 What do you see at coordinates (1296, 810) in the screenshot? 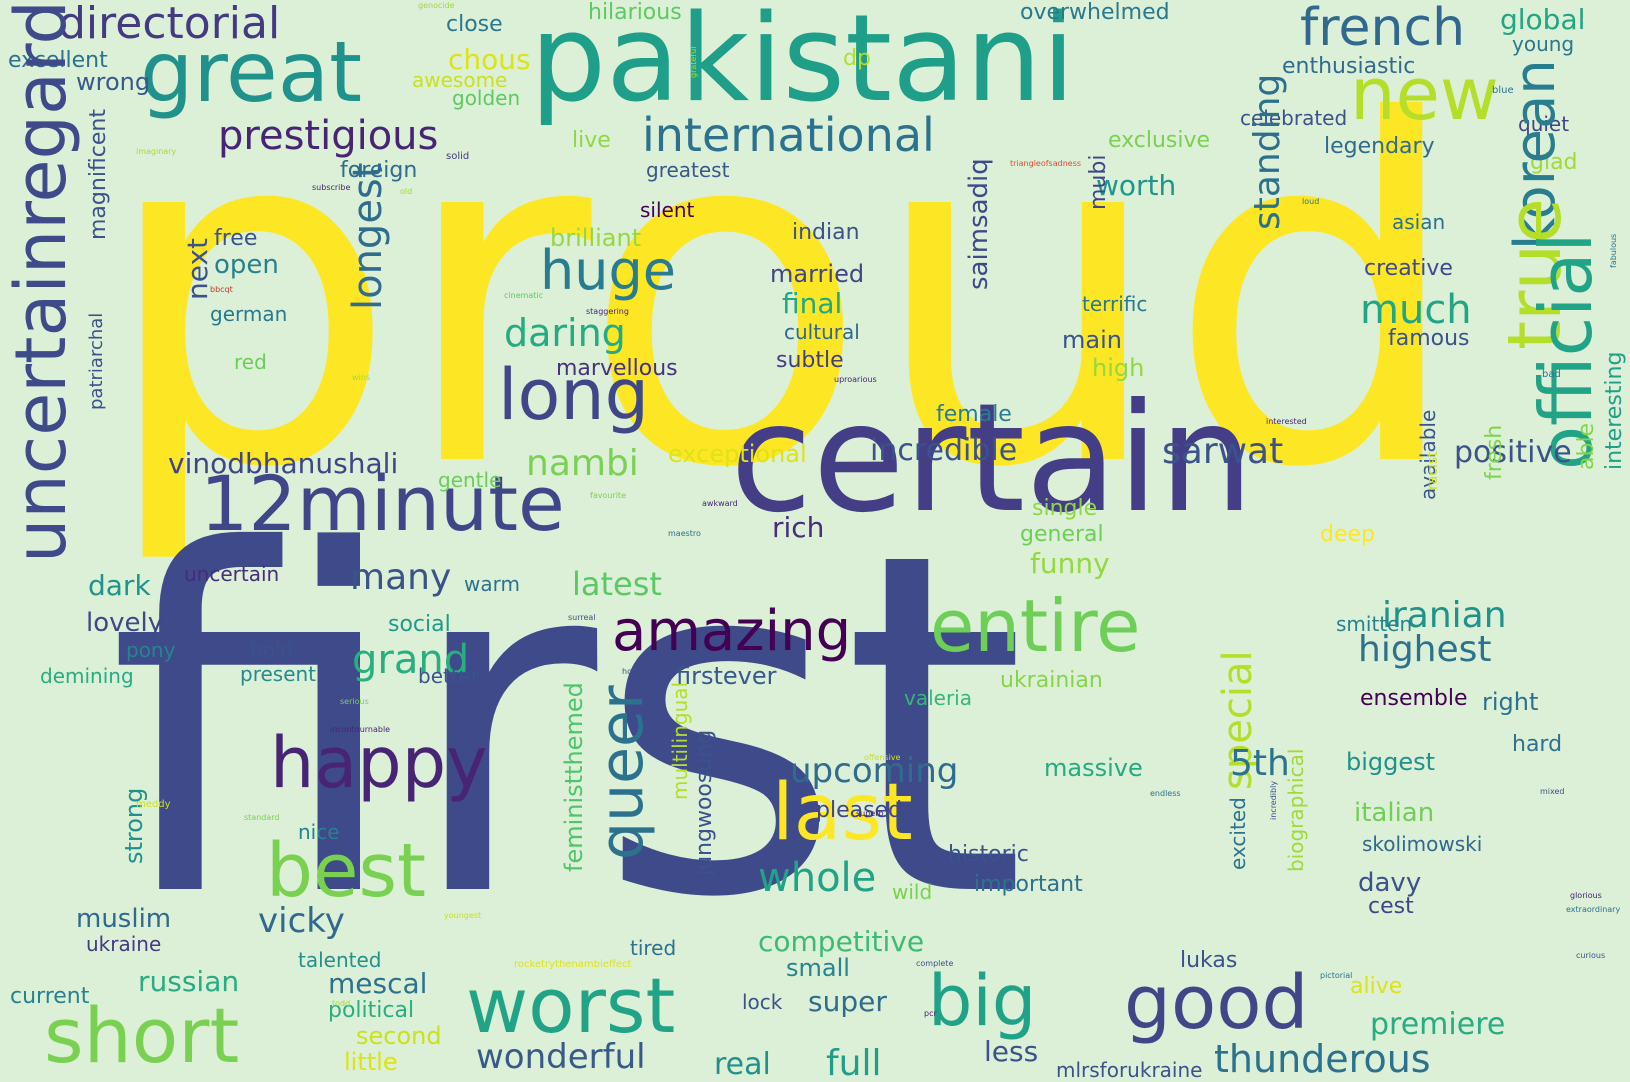
I see `word-biographical: biographical` at bounding box center [1296, 810].